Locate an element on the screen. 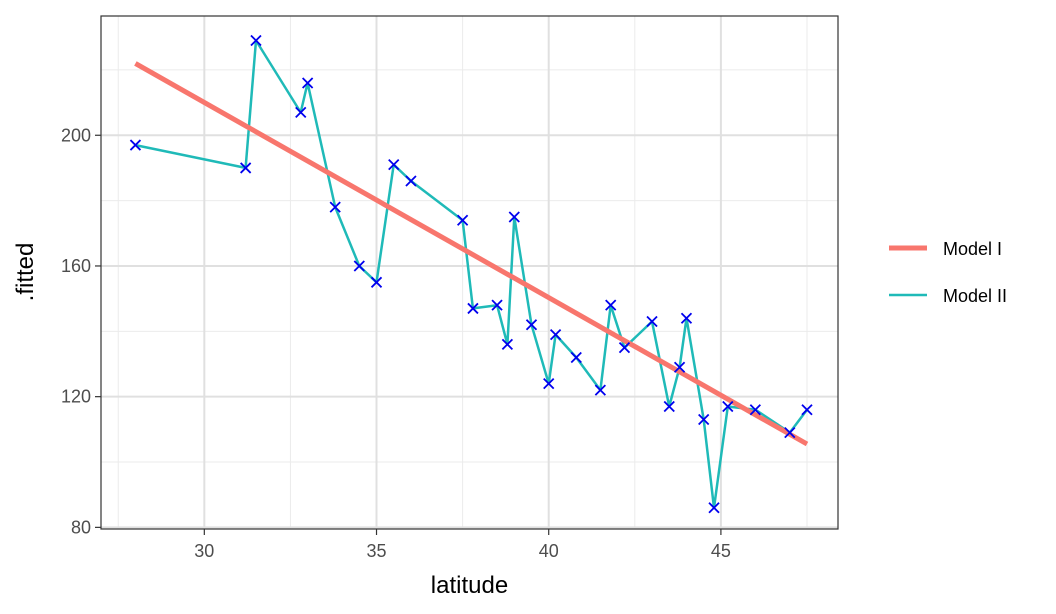 The height and width of the screenshot is (614, 1056). x-tick-label: 30 is located at coordinates (204, 551).